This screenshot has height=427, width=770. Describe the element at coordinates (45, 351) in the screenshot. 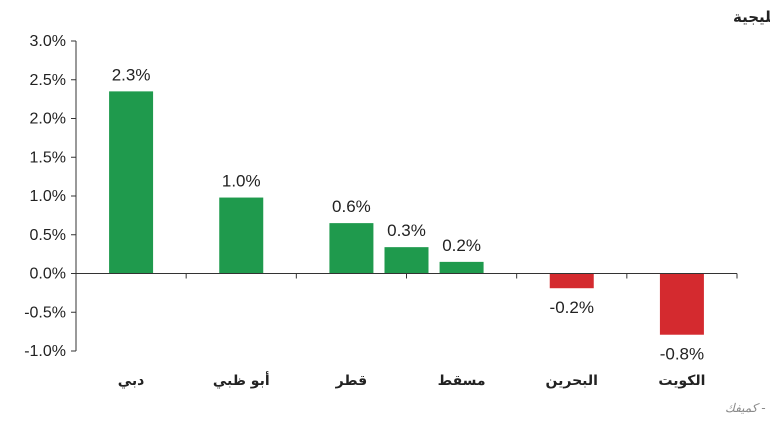

I see `y-tick-label: -1.0%` at that location.